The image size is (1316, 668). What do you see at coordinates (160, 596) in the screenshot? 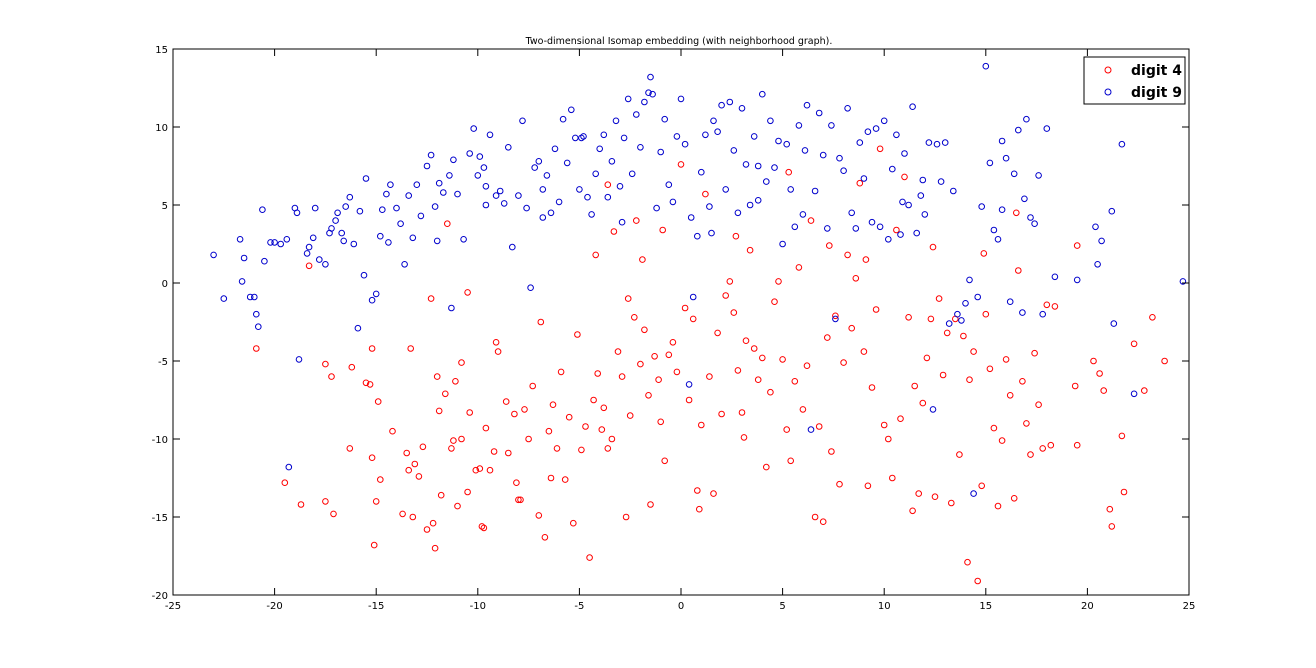
I see `y-tick-label: -20` at bounding box center [160, 596].